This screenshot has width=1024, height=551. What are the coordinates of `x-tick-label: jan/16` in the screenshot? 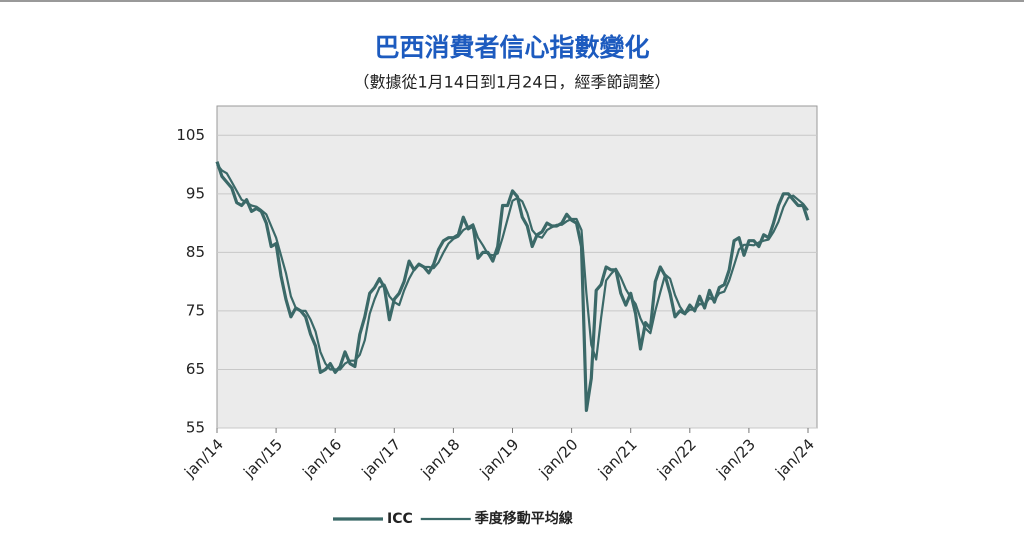 It's located at (322, 458).